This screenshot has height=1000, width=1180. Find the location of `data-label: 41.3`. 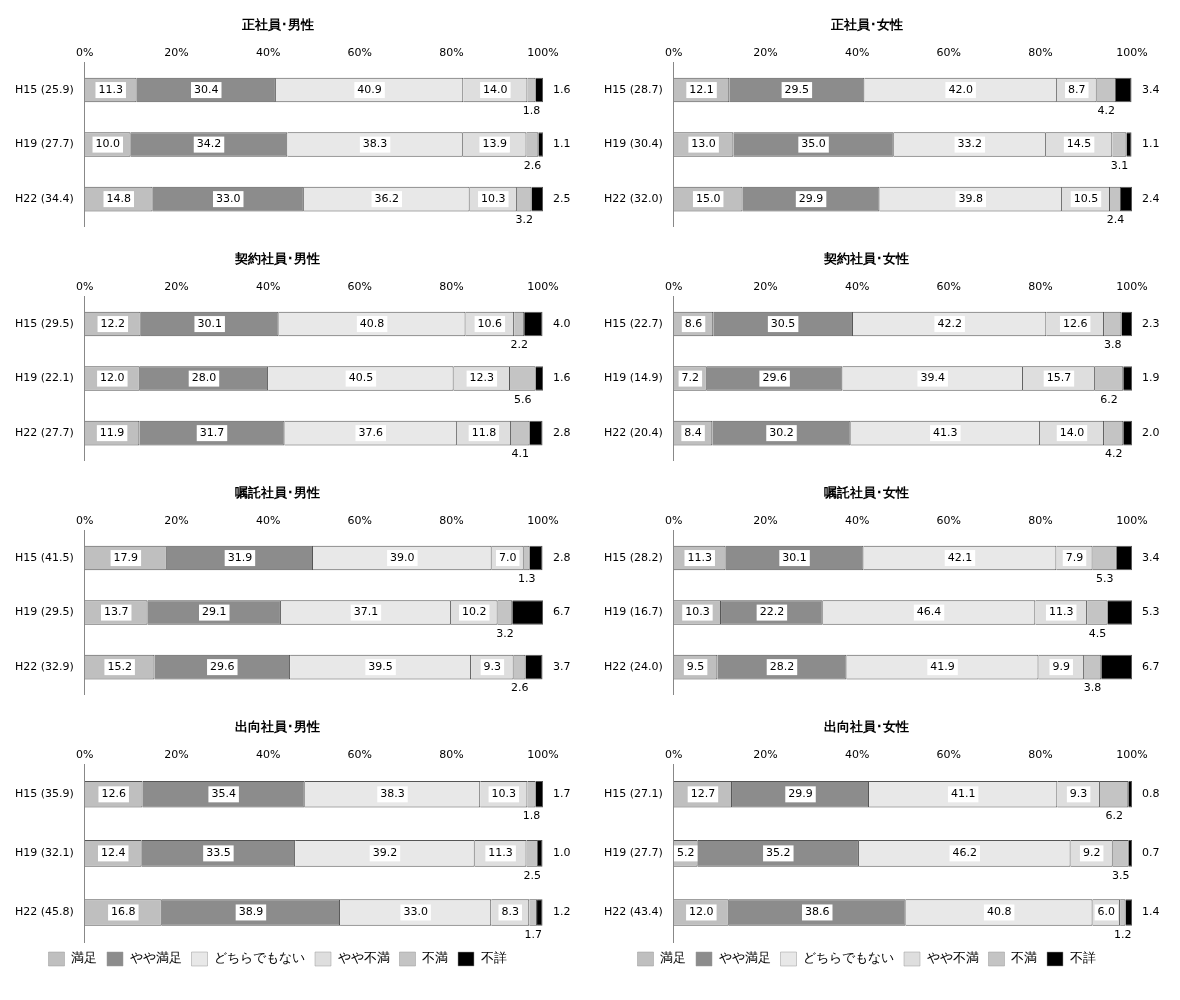

data-label: 41.3 is located at coordinates (945, 432).